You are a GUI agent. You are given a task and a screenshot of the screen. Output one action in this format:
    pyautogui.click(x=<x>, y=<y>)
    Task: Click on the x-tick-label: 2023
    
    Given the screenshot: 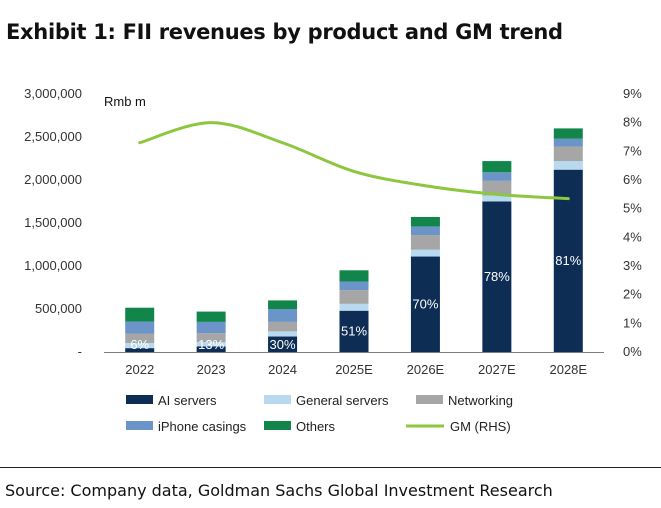 What is the action you would take?
    pyautogui.click(x=211, y=369)
    